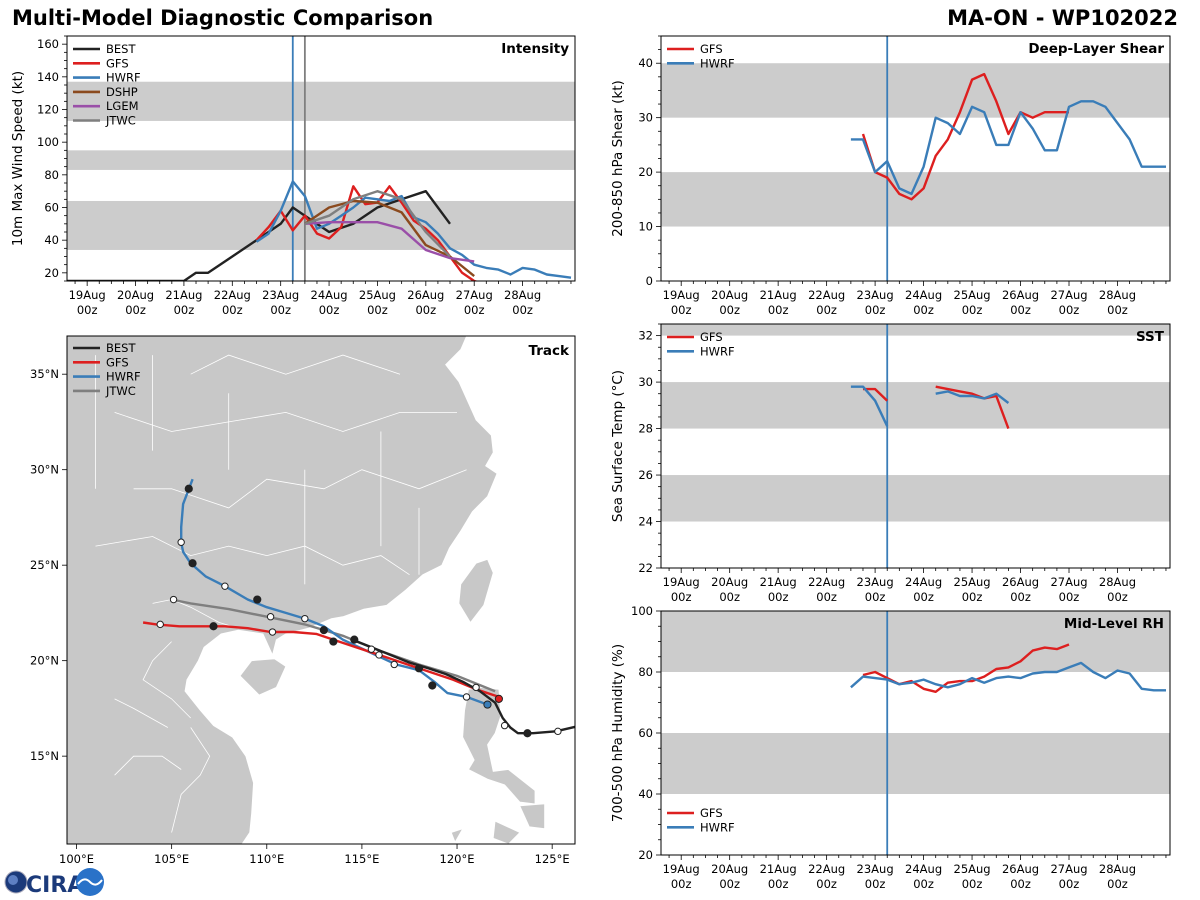  What do you see at coordinates (923, 869) in the screenshot?
I see `rh-xtick-label-day: 24Aug` at bounding box center [923, 869].